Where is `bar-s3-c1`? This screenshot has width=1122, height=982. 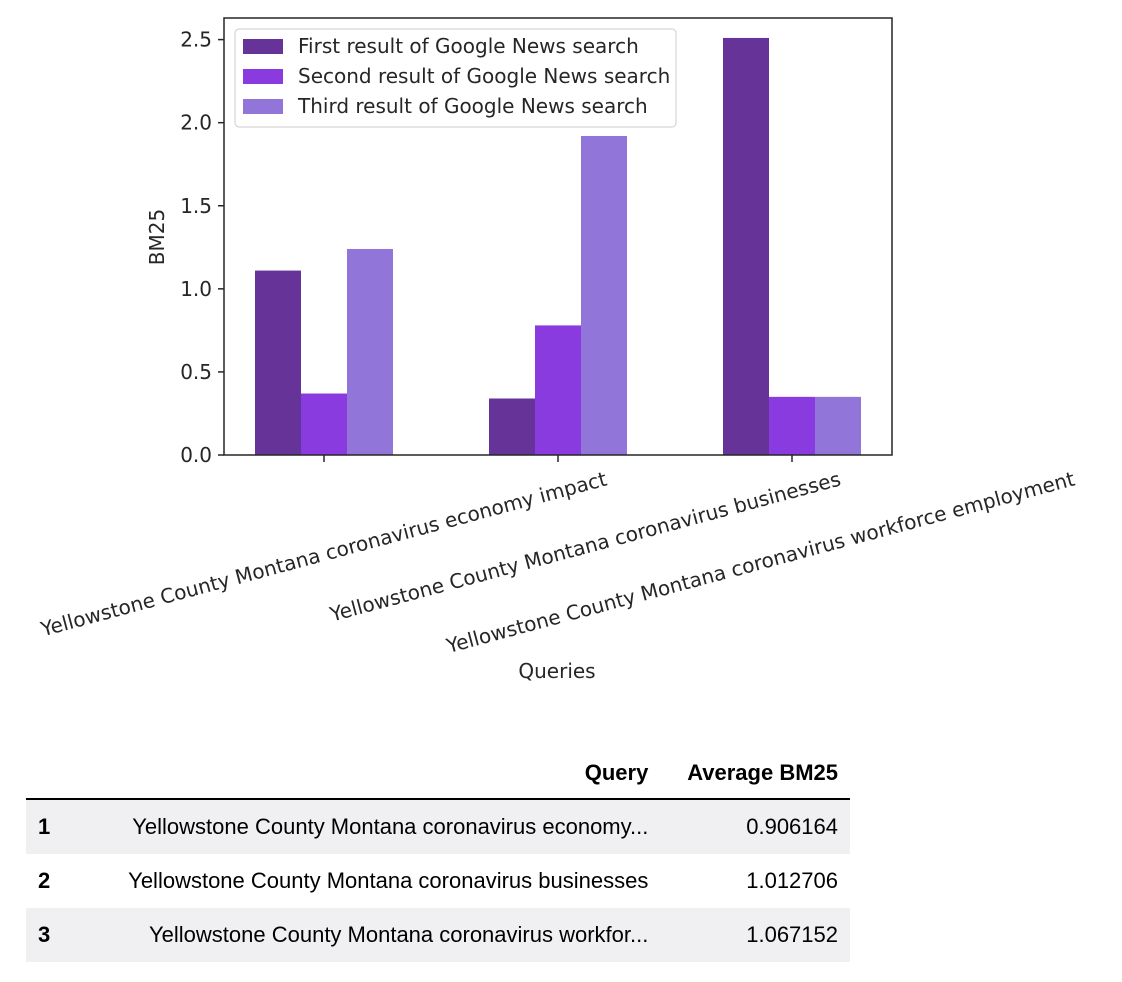 bar-s3-c1 is located at coordinates (370, 351).